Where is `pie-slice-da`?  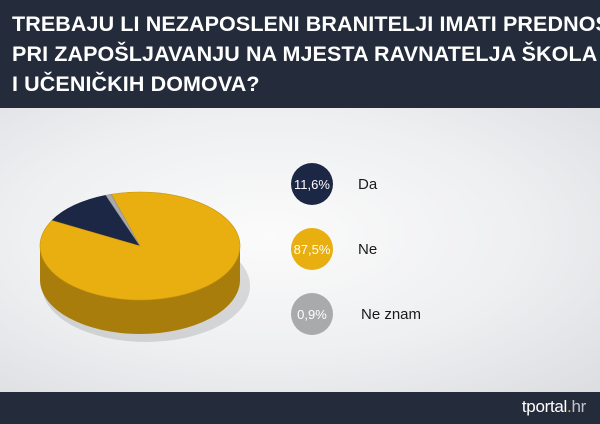 pie-slice-da is located at coordinates (96, 220).